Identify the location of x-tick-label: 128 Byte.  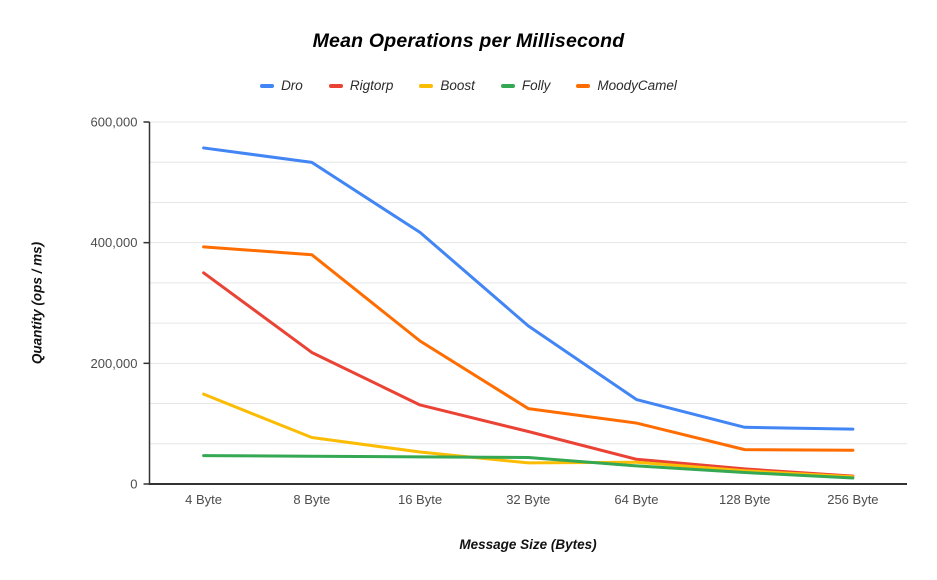
(744, 499).